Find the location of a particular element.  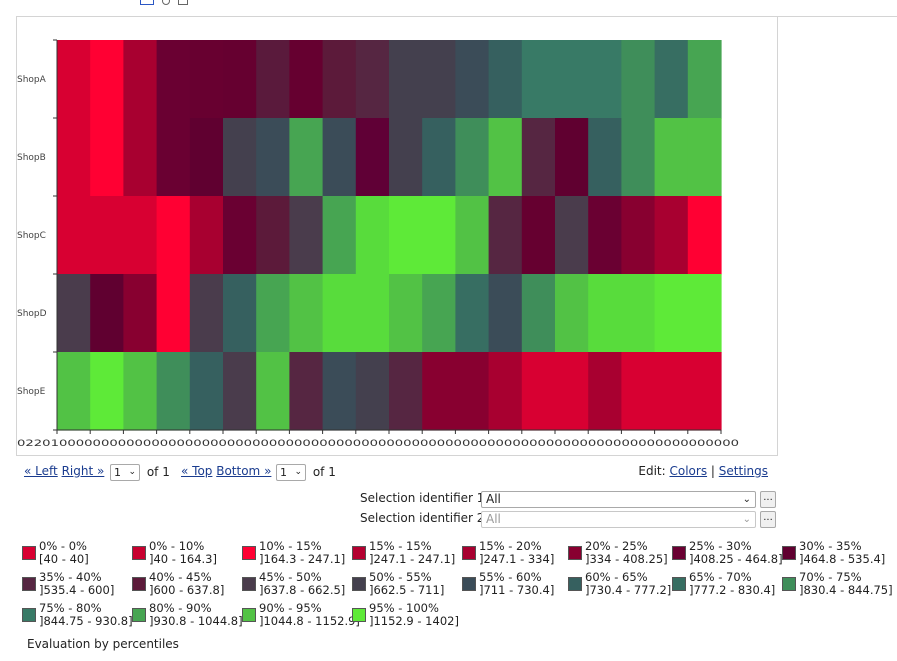

selection-identifier-2-select: All ⌄ is located at coordinates (618, 519).